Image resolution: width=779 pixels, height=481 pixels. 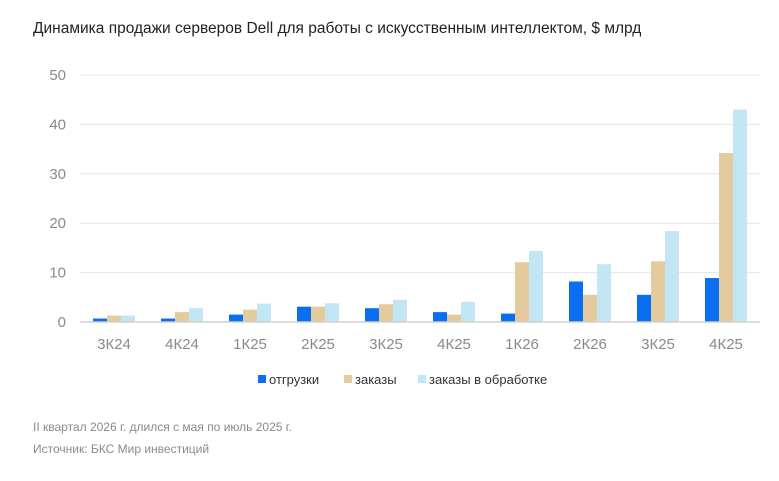 I want to click on x-tick-label: 1К26, so click(x=522, y=344).